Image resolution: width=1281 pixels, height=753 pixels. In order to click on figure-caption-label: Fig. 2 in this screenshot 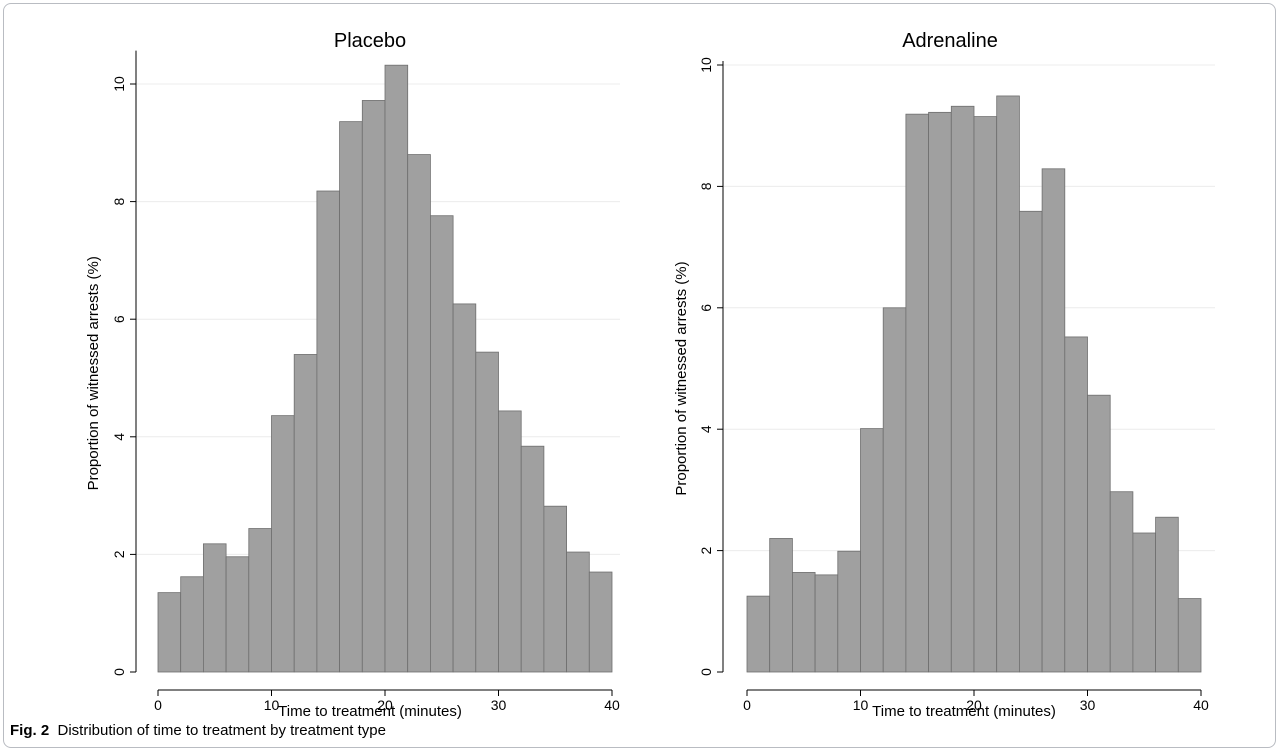, I will do `click(30, 730)`.